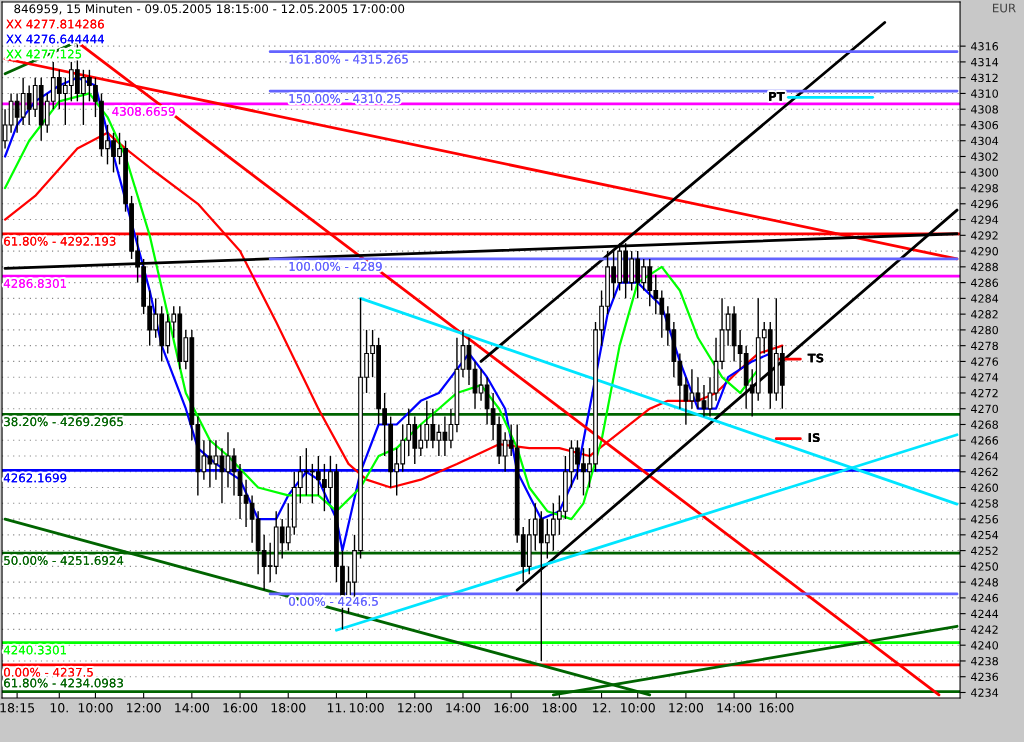 The height and width of the screenshot is (742, 1024). I want to click on y-tick-label: 4252, so click(984, 550).